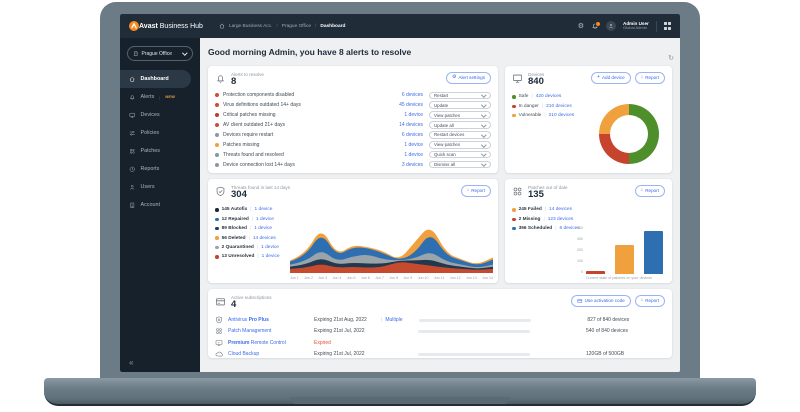 The width and height of the screenshot is (800, 412). What do you see at coordinates (131, 362) in the screenshot?
I see `sidebar-collapse-button: «` at bounding box center [131, 362].